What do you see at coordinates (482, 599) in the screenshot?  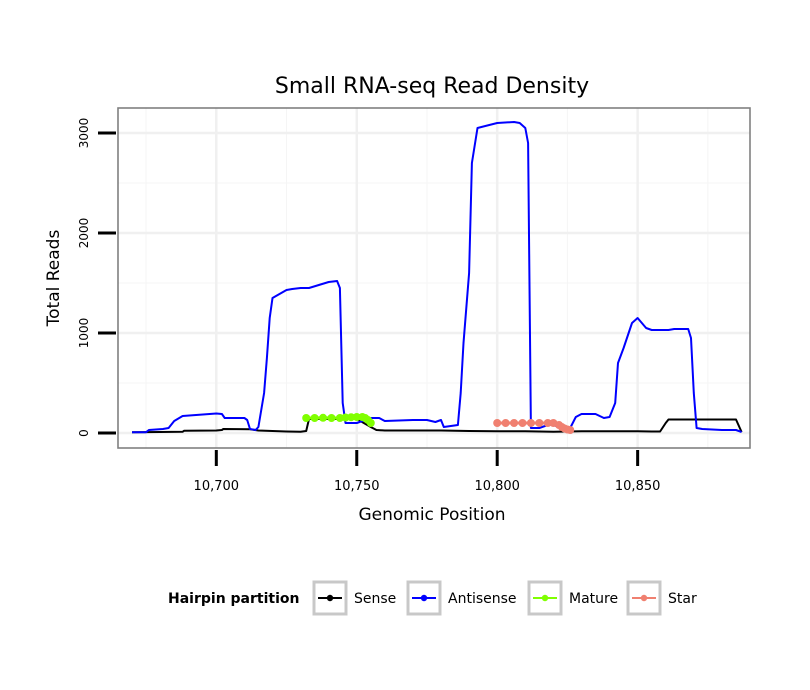 I see `legend-label-antisense: Antisense` at bounding box center [482, 599].